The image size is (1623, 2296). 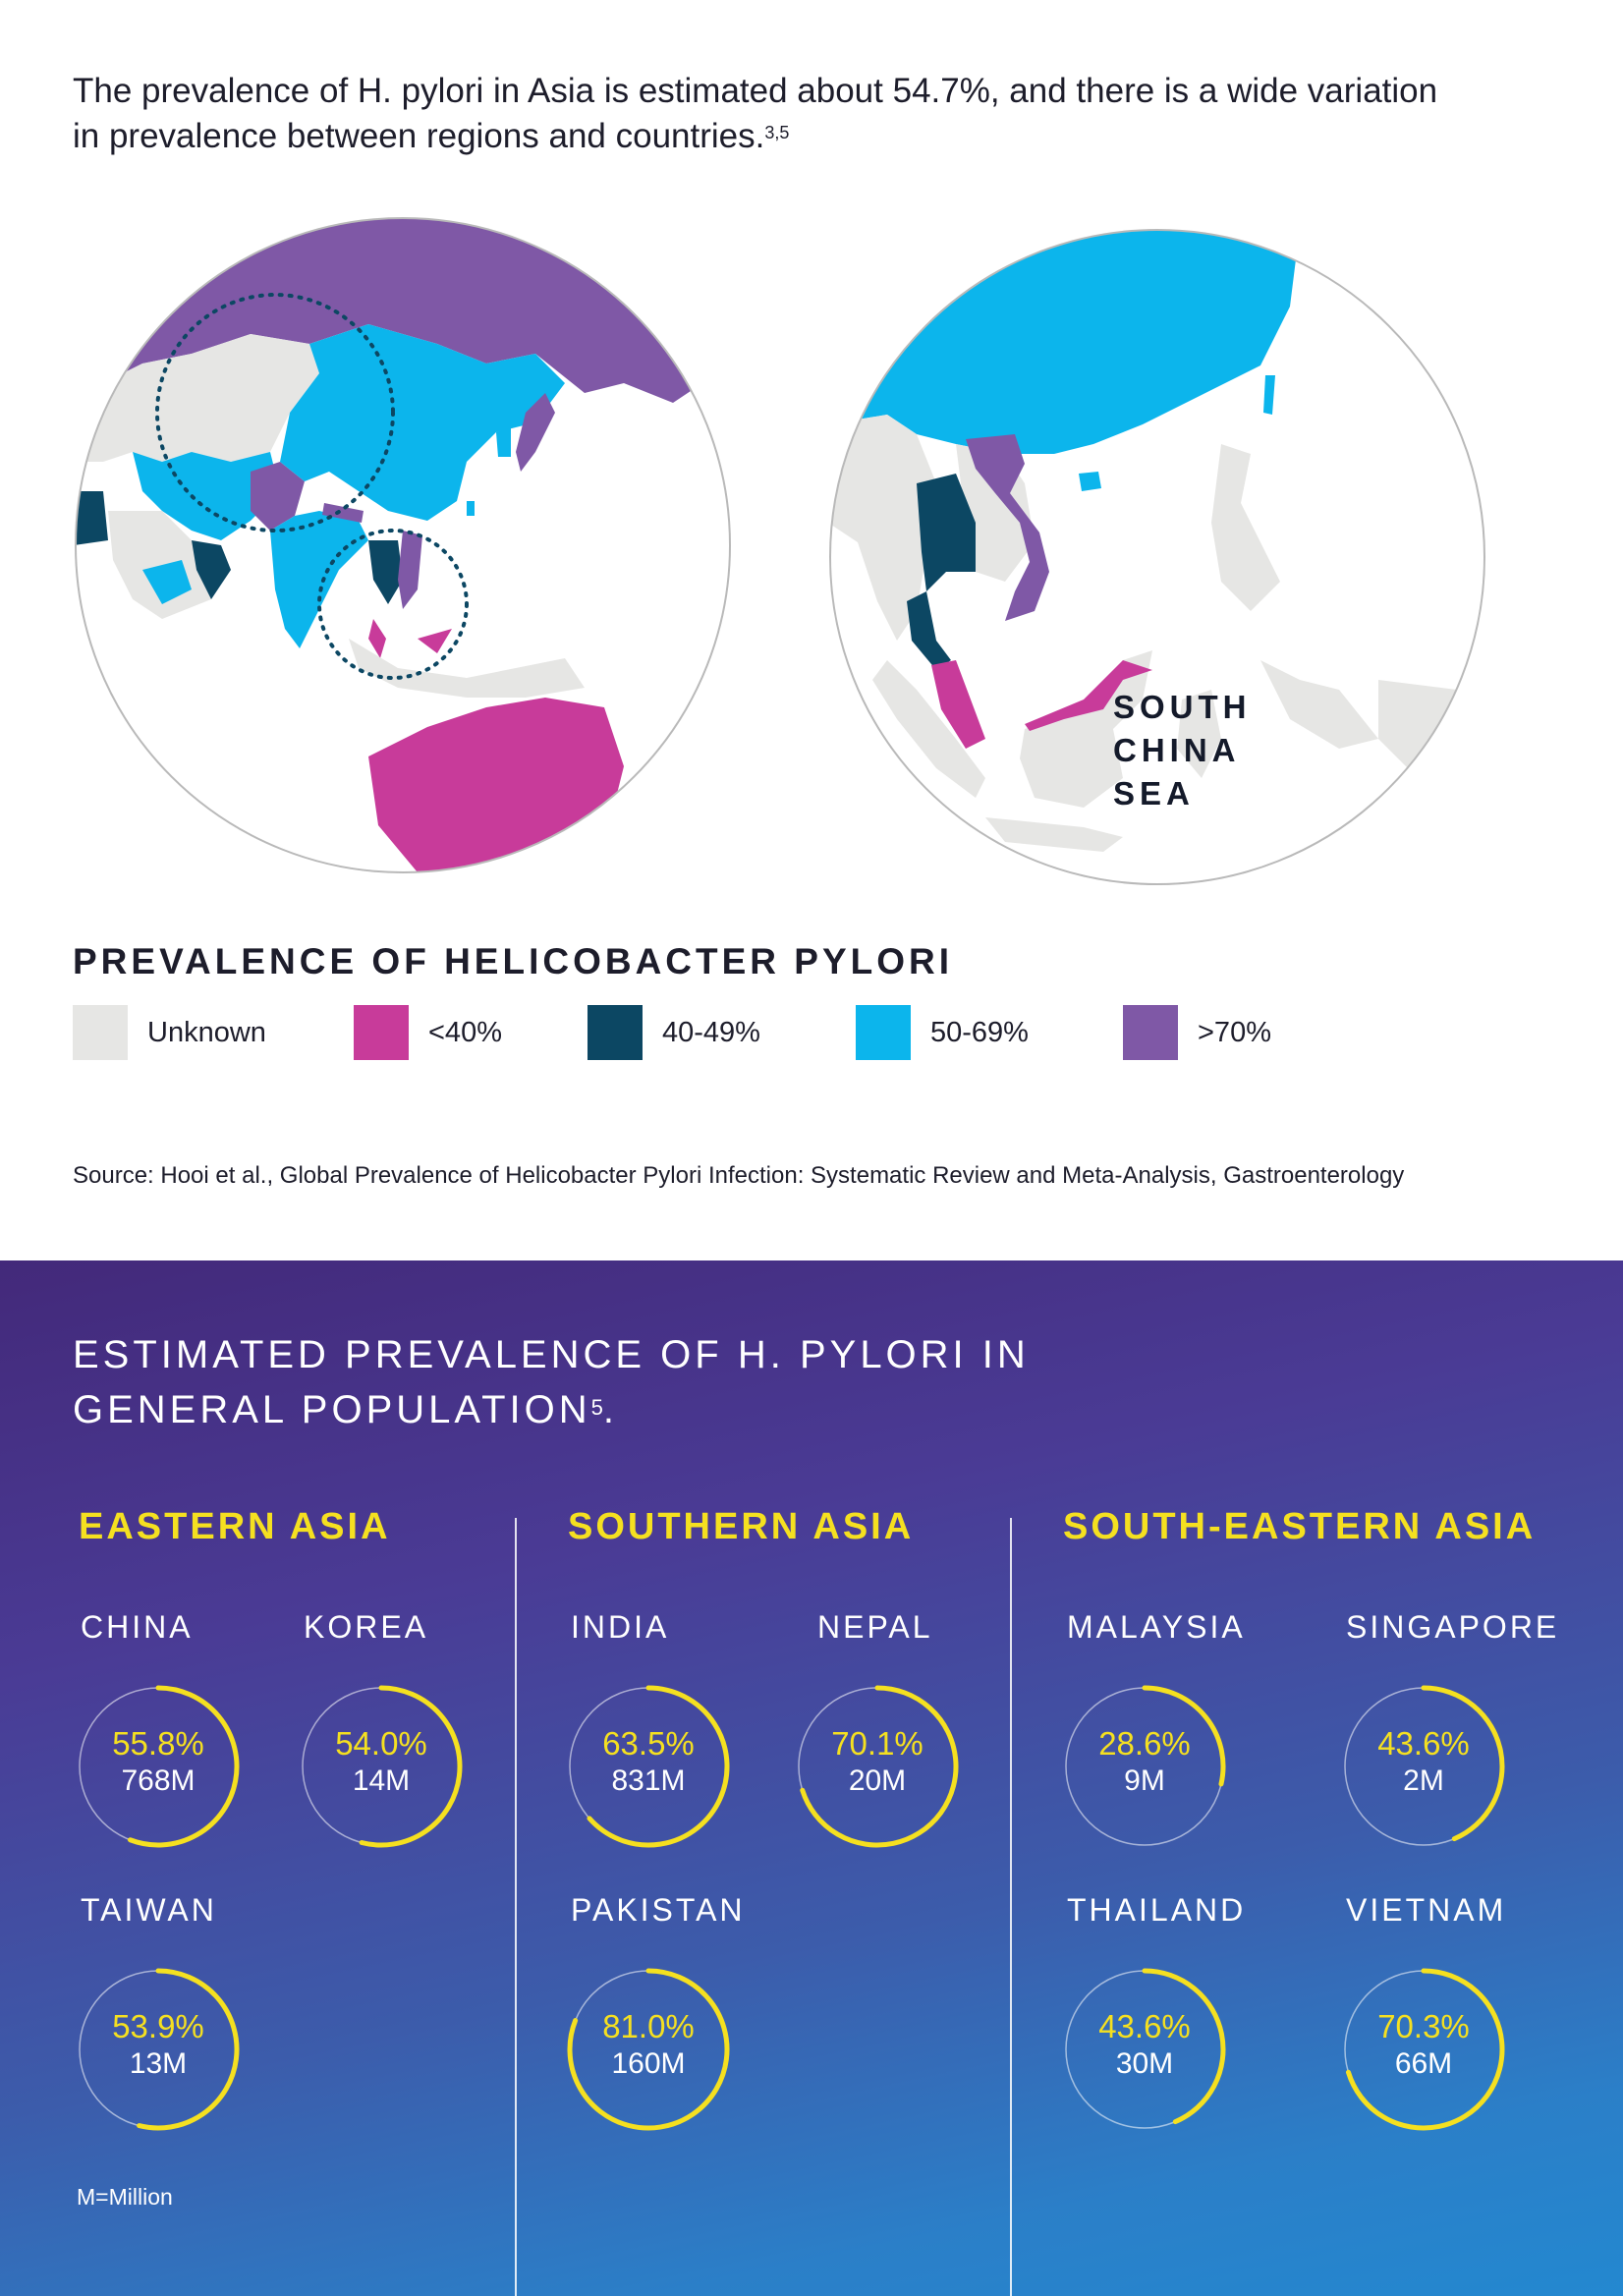 I want to click on population-count: 160M, so click(x=648, y=2063).